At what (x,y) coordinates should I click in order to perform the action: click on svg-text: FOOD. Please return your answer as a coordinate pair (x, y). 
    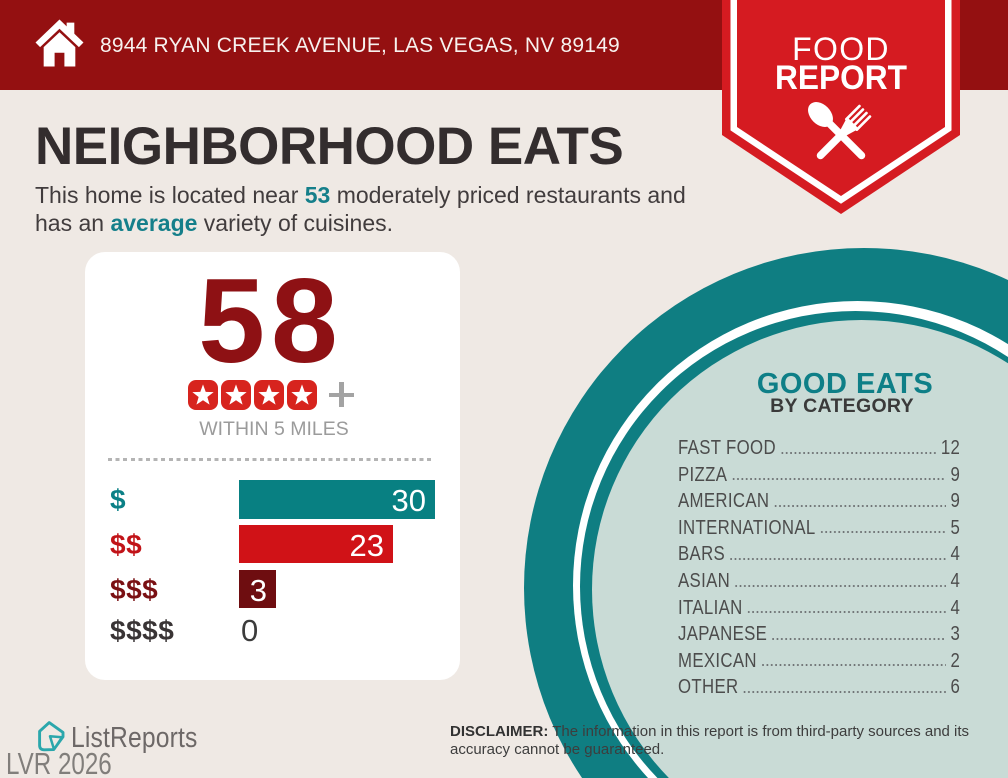
    Looking at the image, I should click on (841, 49).